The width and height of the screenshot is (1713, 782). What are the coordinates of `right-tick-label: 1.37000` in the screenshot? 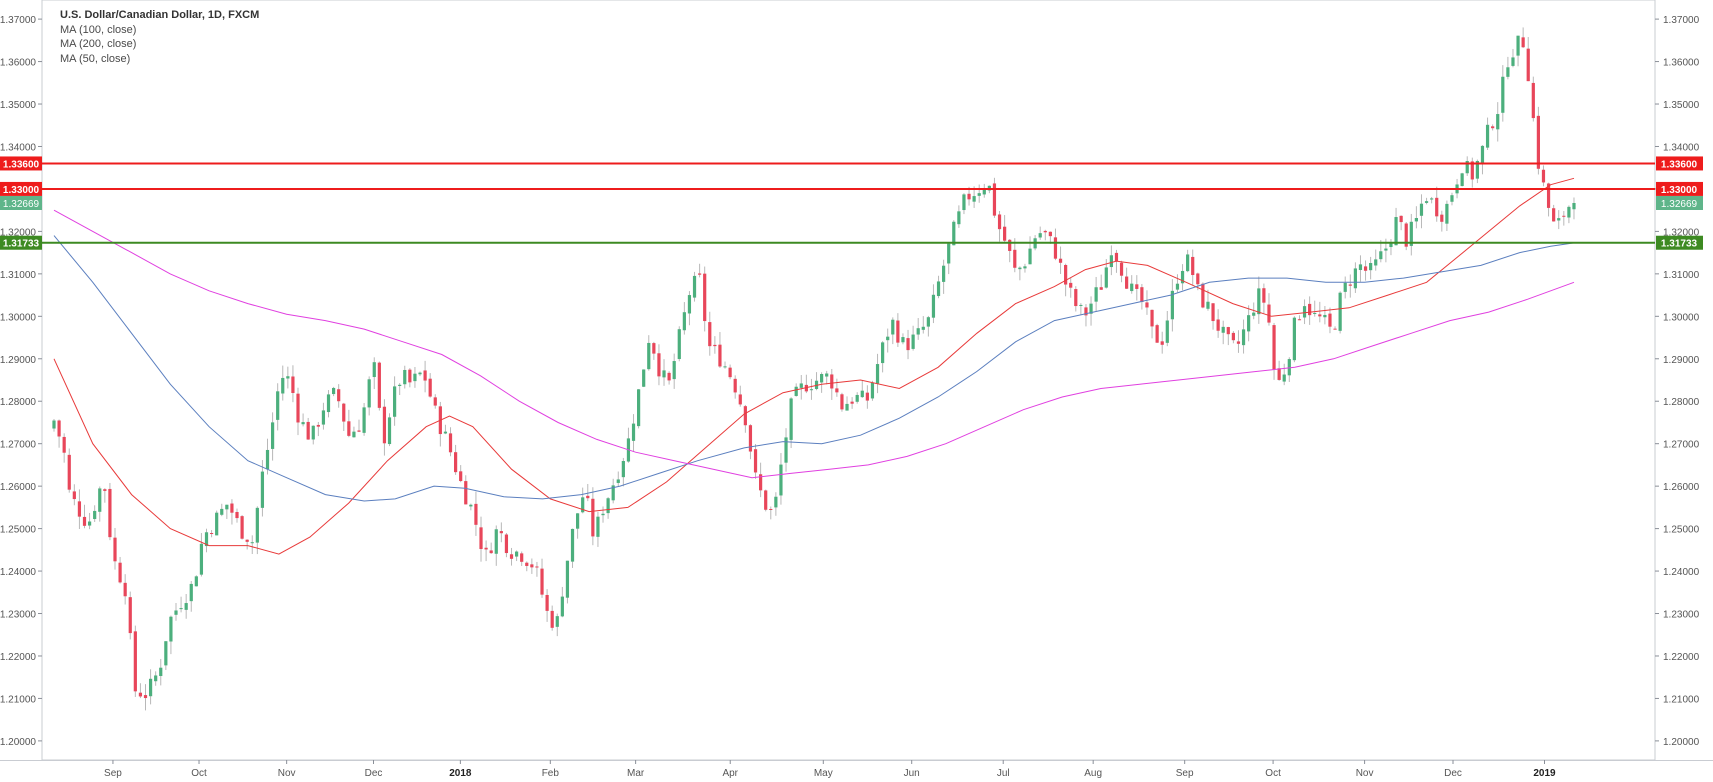 It's located at (1681, 20).